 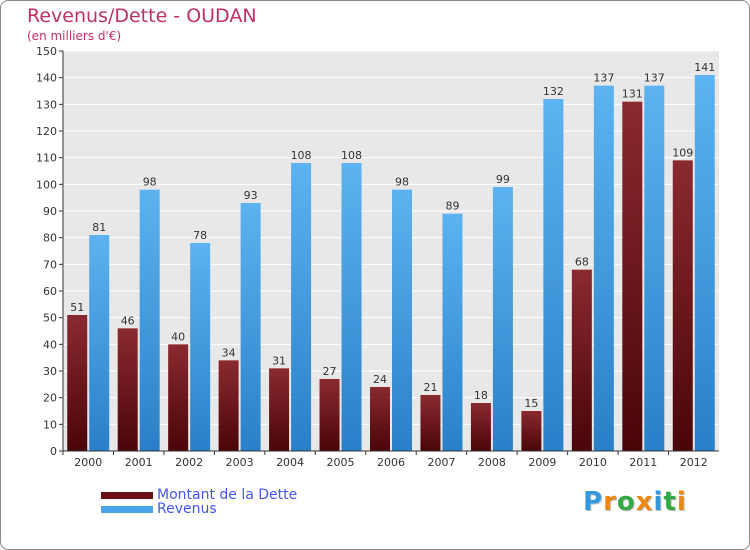 I want to click on x-tick-label: 2005, so click(x=341, y=462).